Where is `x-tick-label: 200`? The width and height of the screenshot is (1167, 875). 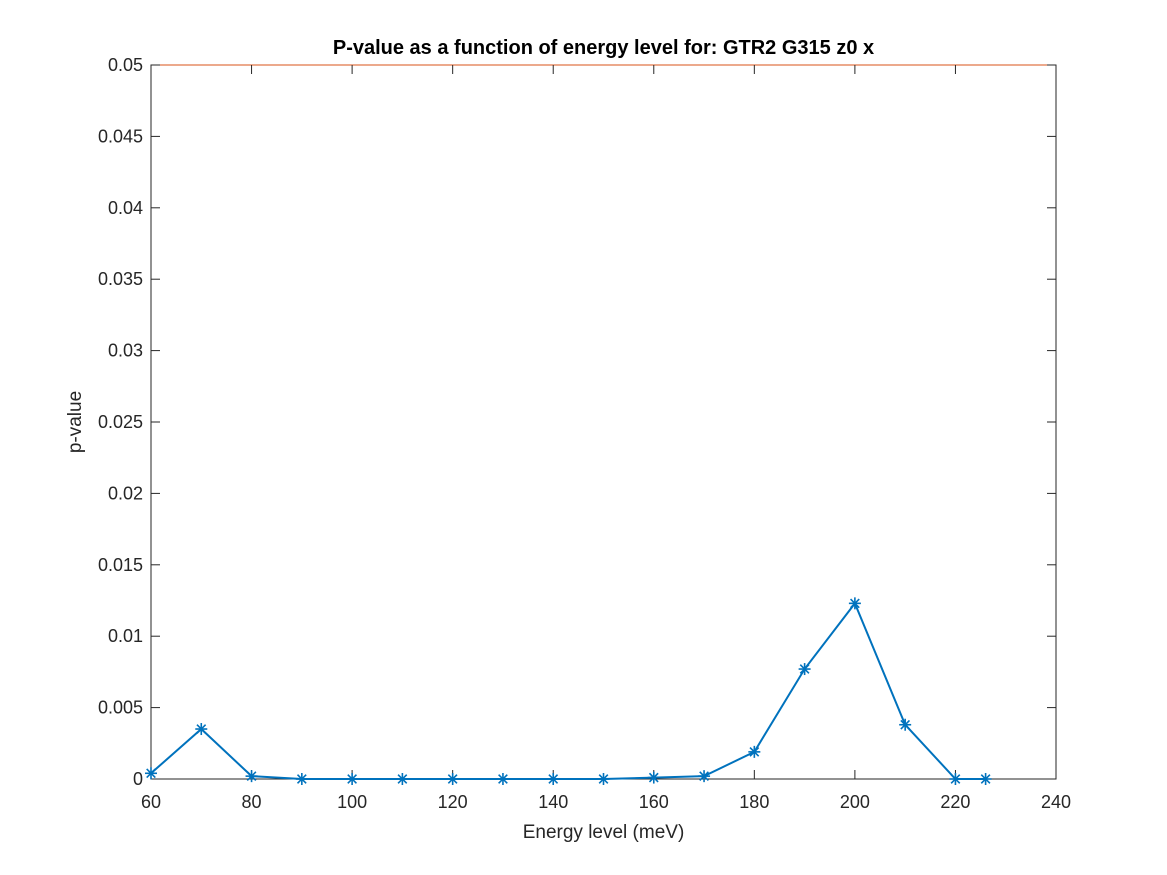 x-tick-label: 200 is located at coordinates (855, 802).